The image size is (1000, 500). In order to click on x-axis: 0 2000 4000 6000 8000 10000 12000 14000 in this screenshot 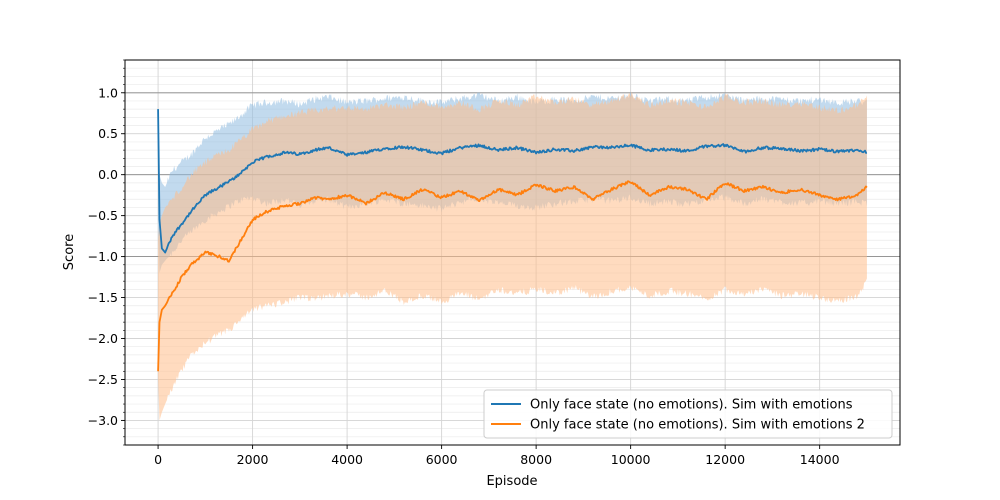, I will do `click(497, 456)`.